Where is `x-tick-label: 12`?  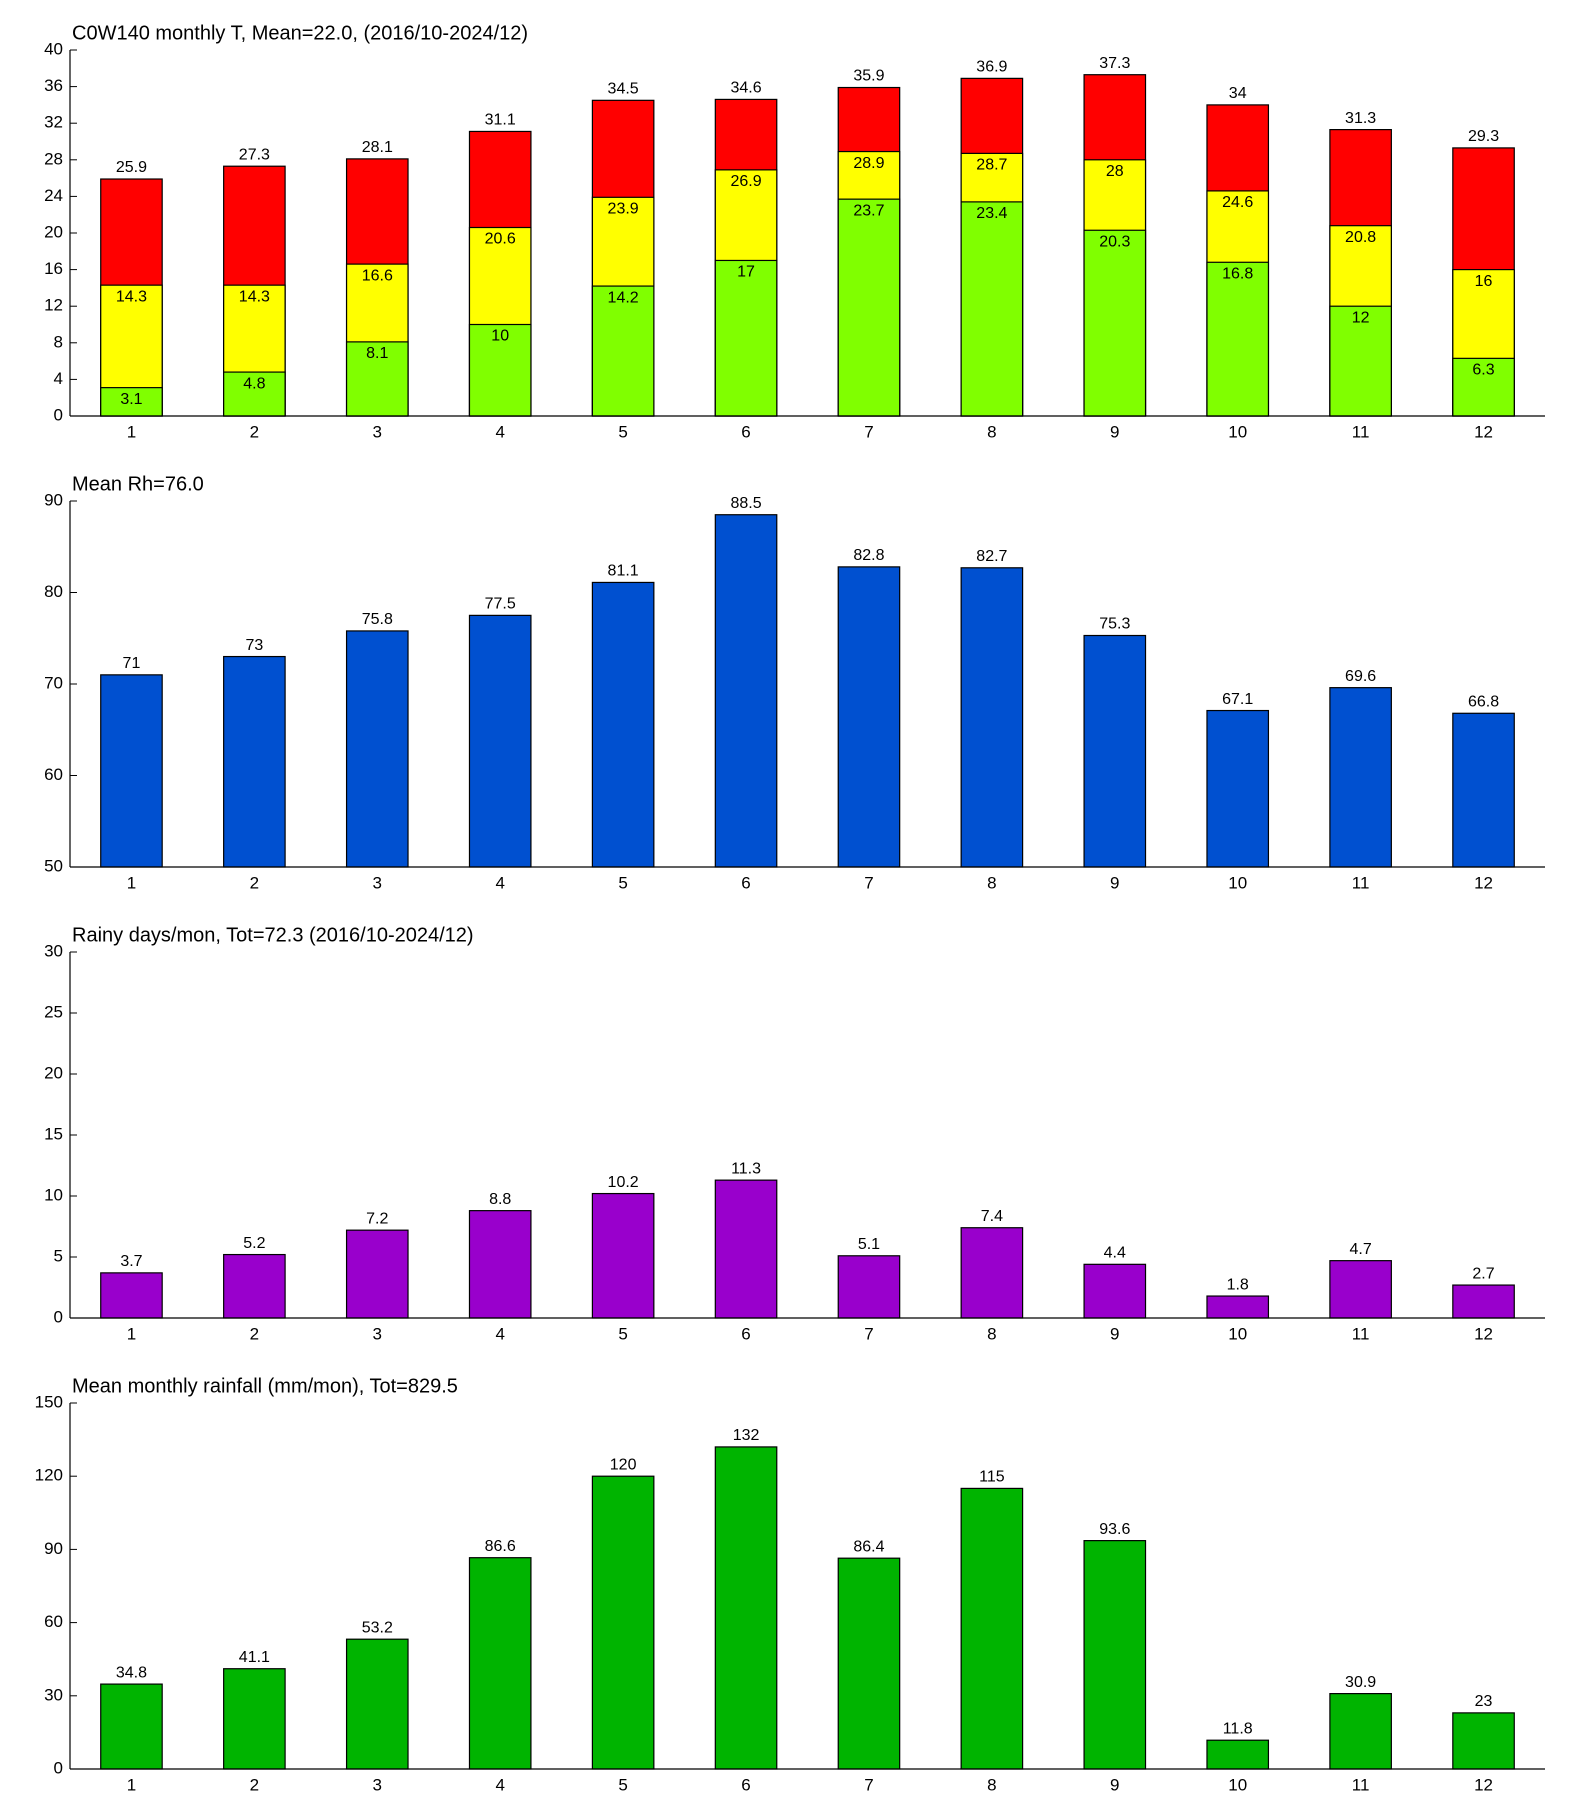 x-tick-label: 12 is located at coordinates (1483, 1784).